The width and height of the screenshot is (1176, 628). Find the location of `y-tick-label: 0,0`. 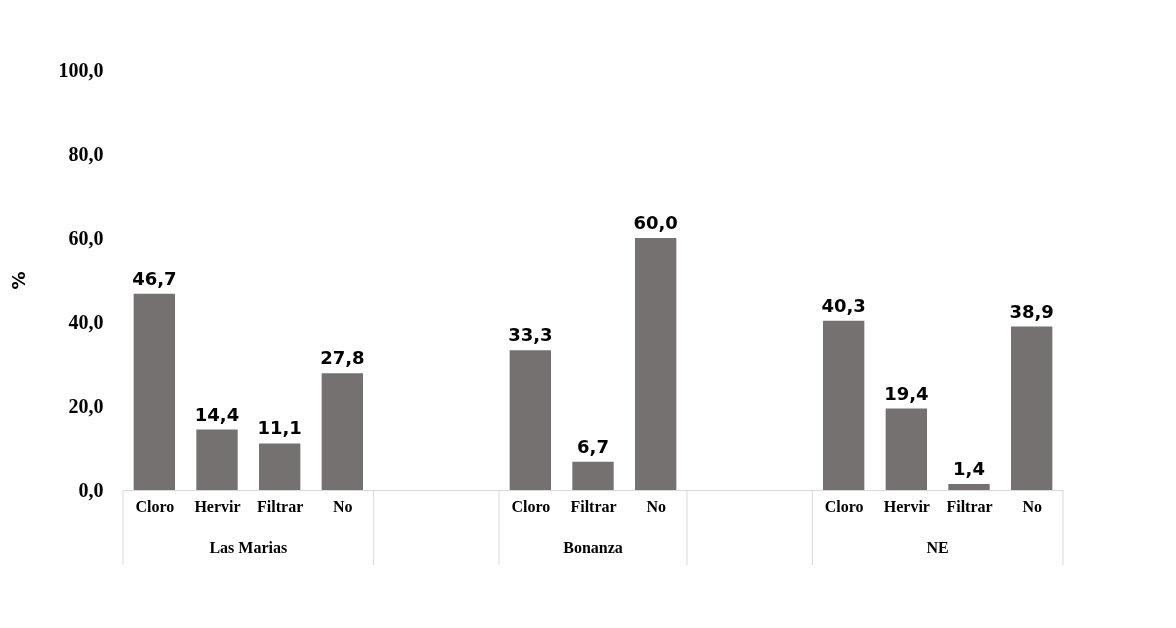

y-tick-label: 0,0 is located at coordinates (91, 489).